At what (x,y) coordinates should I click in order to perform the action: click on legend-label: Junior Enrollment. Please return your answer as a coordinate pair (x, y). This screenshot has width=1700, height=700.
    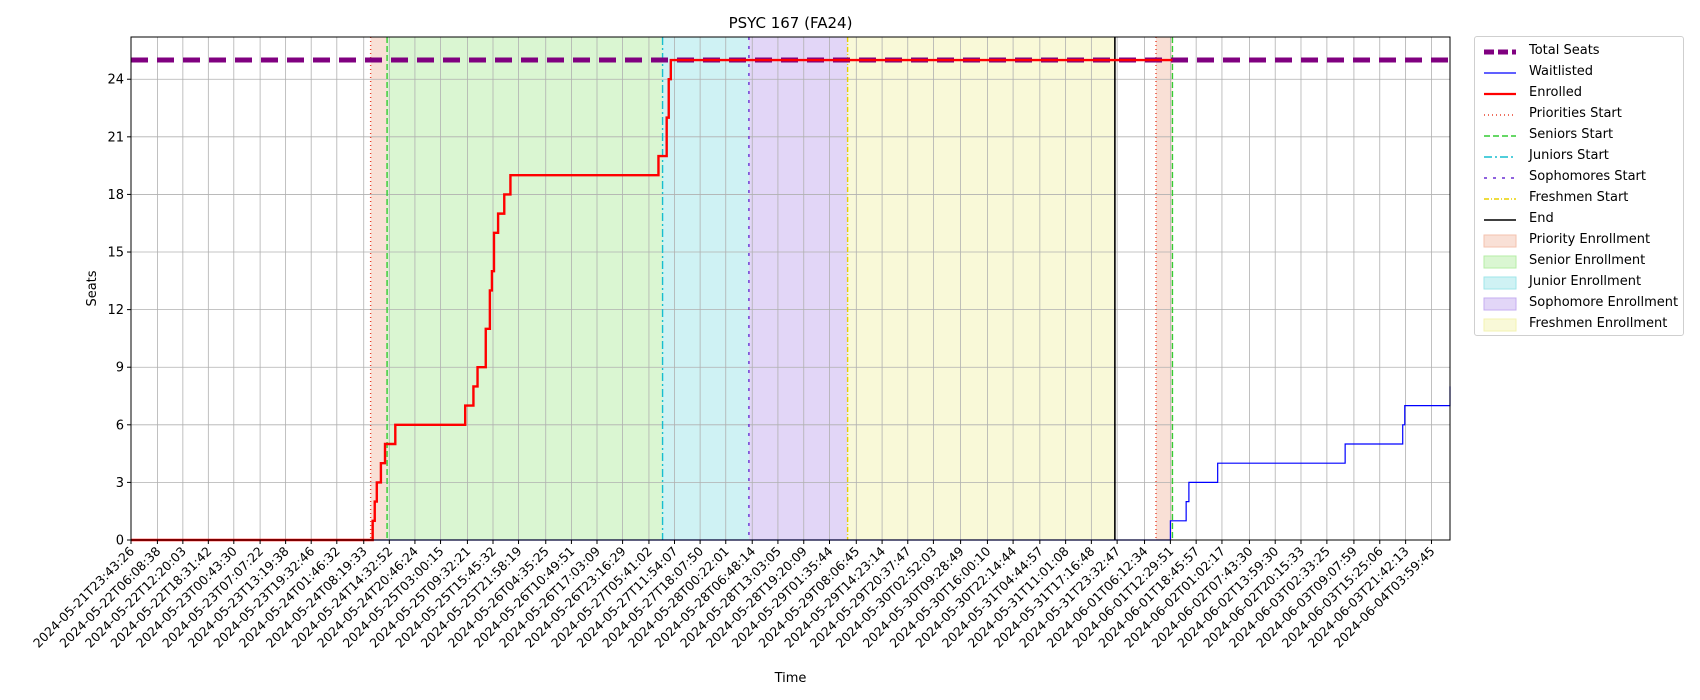
    Looking at the image, I should click on (1585, 281).